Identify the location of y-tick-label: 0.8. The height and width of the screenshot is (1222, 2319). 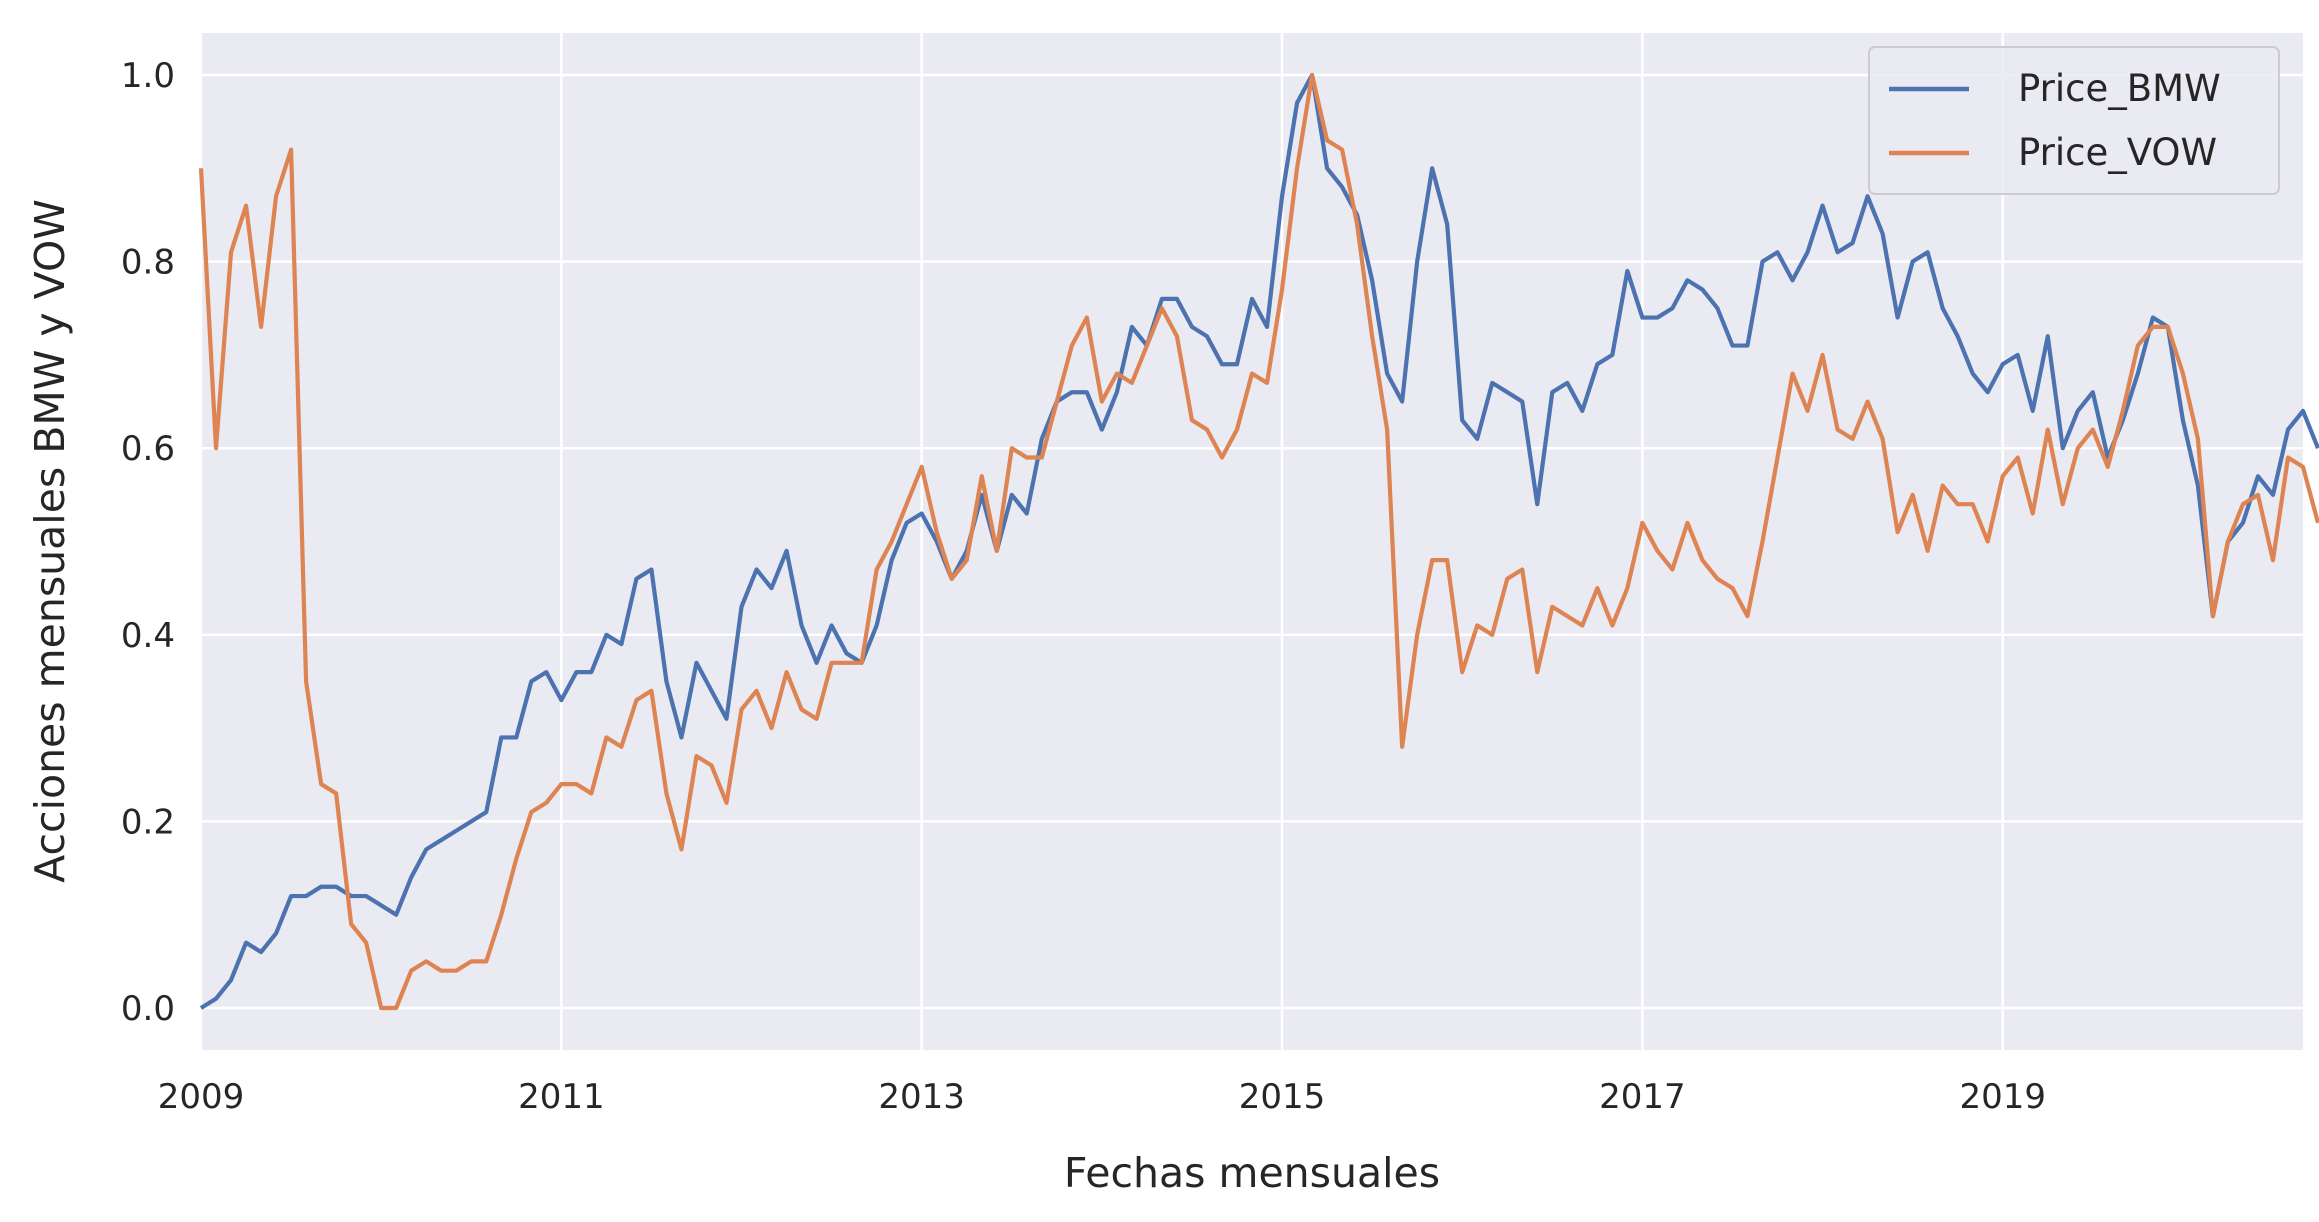
(148, 263).